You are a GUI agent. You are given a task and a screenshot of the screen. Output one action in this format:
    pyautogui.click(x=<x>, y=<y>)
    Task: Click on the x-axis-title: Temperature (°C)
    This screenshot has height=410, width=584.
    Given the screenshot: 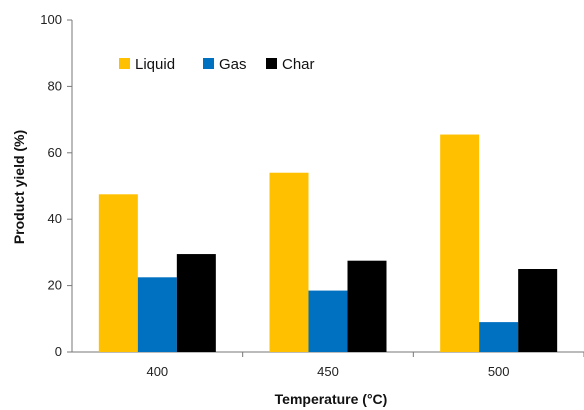 What is the action you would take?
    pyautogui.click(x=331, y=399)
    